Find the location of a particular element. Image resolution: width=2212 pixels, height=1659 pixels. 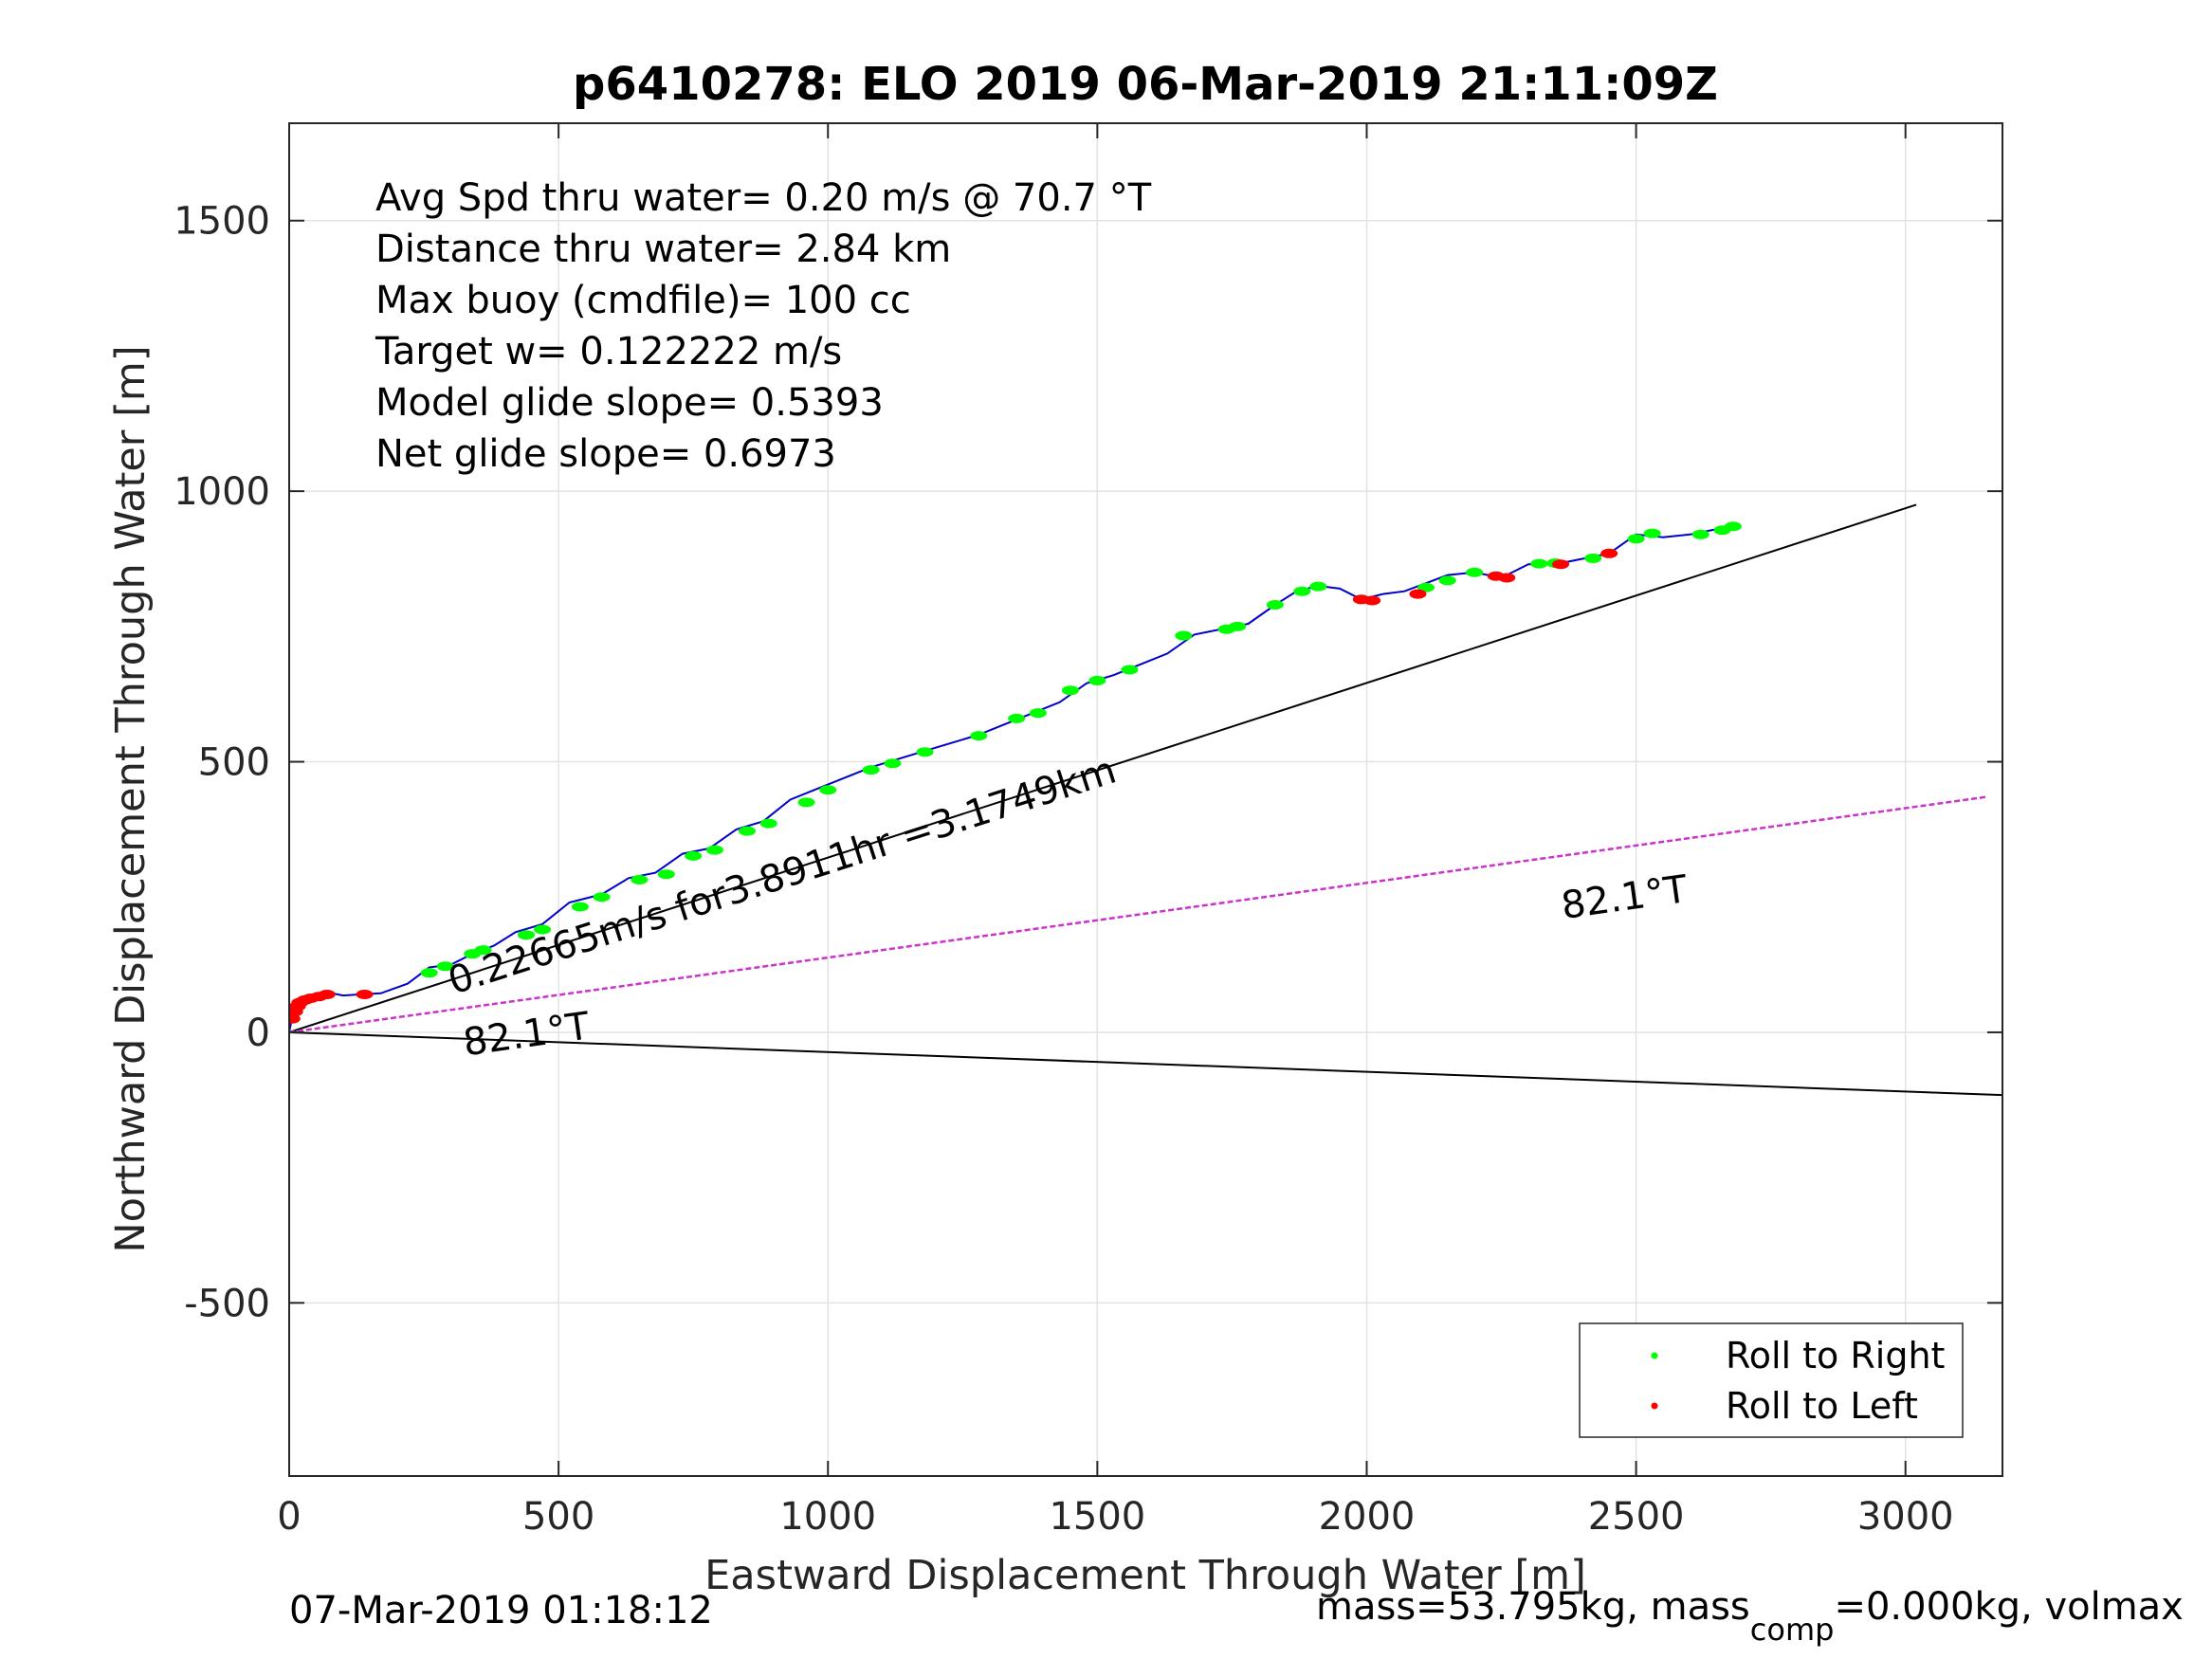

legend-label-roll-left: Roll to Left is located at coordinates (1822, 1406).